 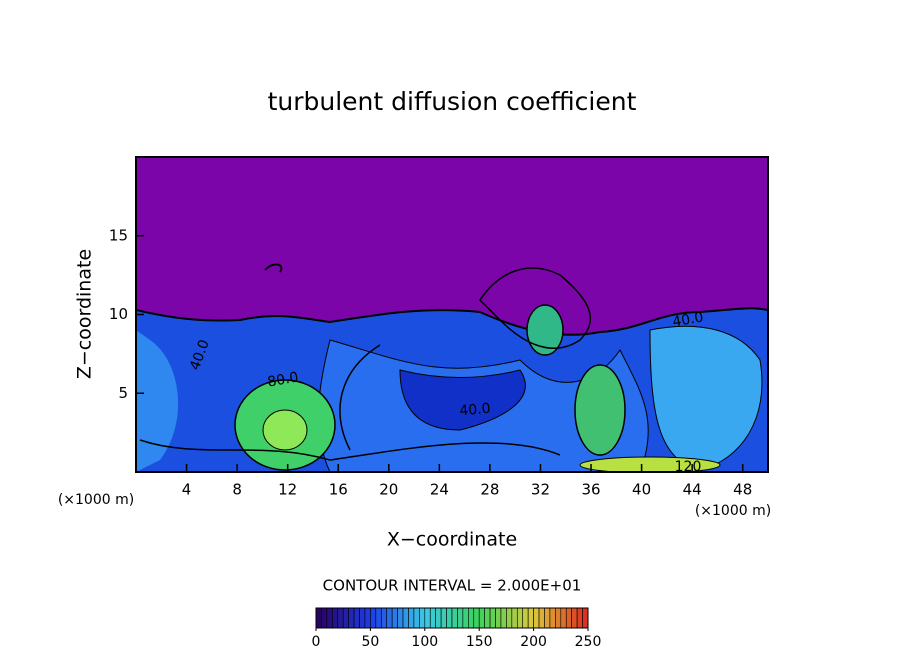 I want to click on x-tick-label: 20, so click(x=388, y=490).